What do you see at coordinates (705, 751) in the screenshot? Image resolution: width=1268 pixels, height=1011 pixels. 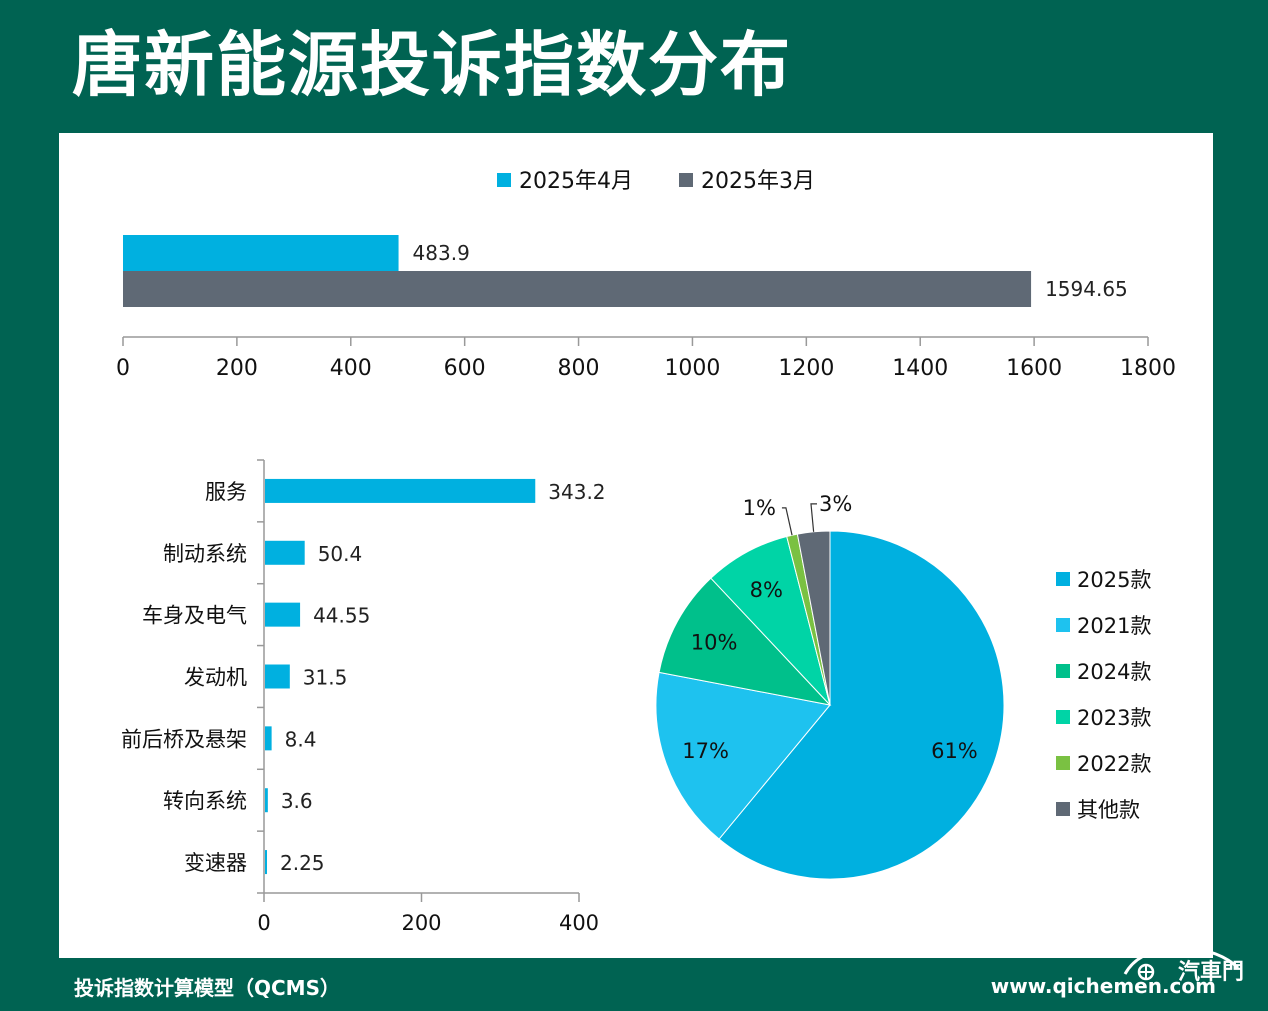 I see `pie-label-2: 17%` at bounding box center [705, 751].